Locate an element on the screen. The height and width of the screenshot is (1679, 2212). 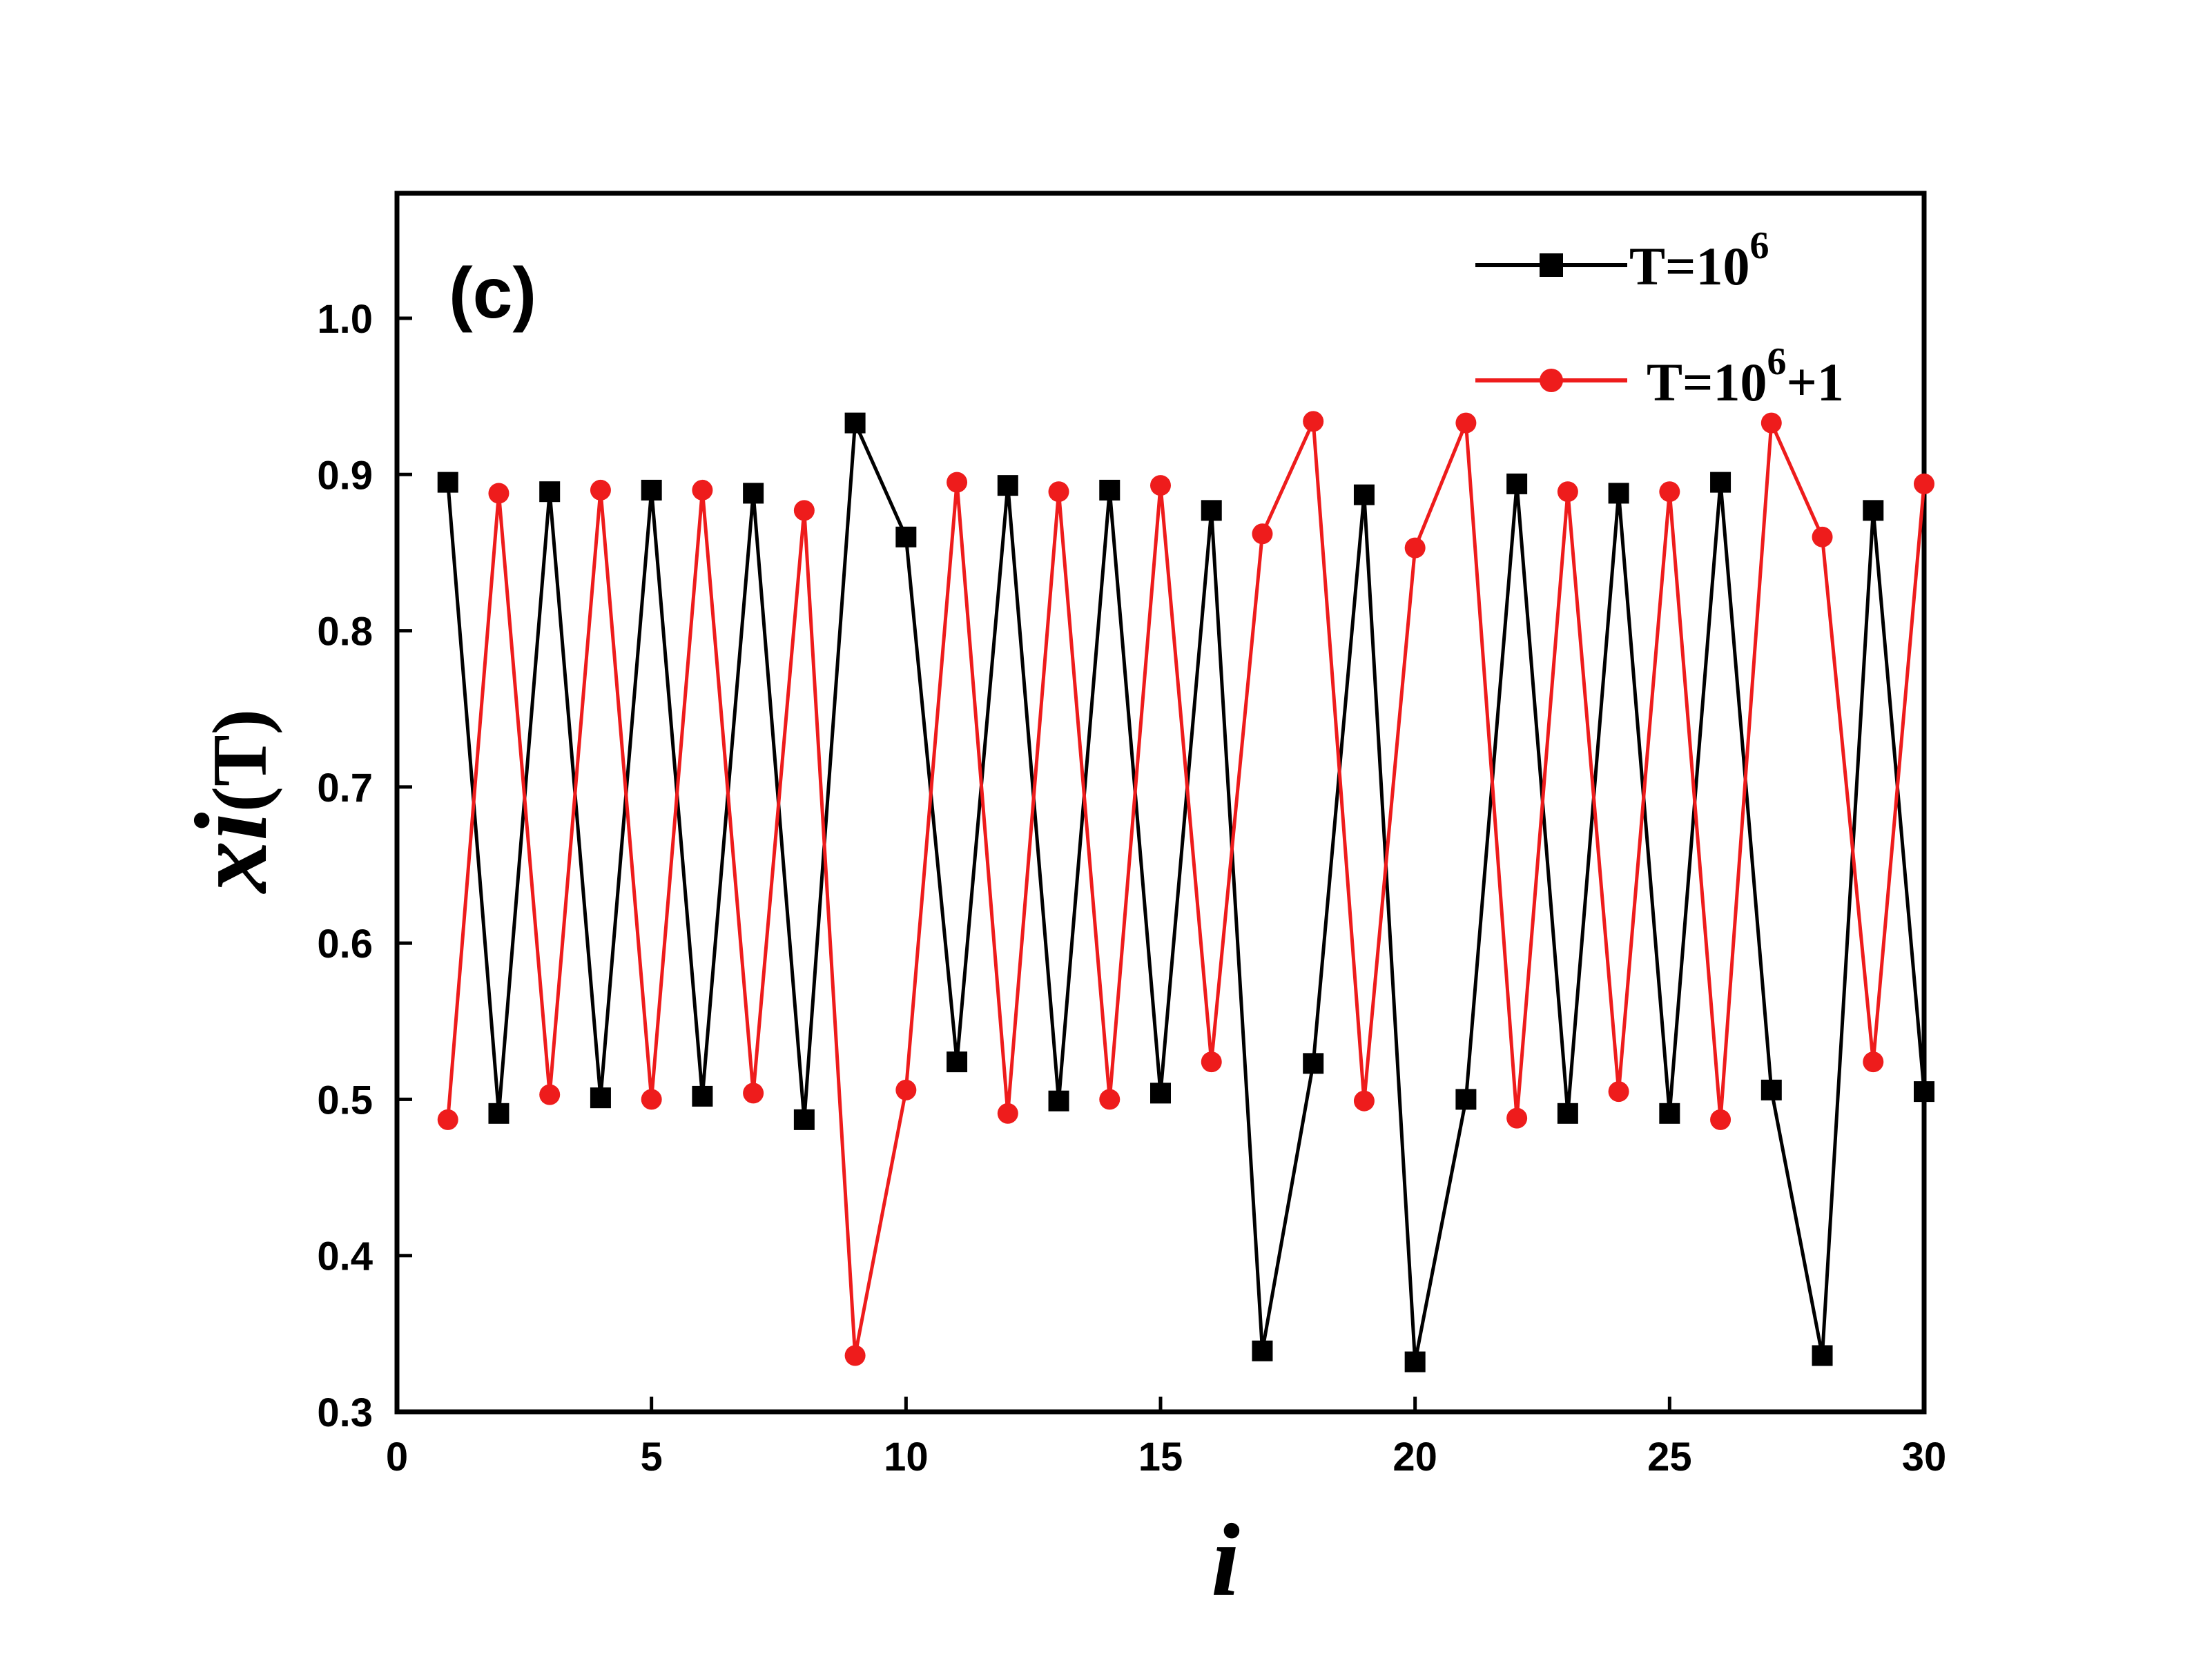
legend-label-1-base: T=10 is located at coordinates (1689, 266).